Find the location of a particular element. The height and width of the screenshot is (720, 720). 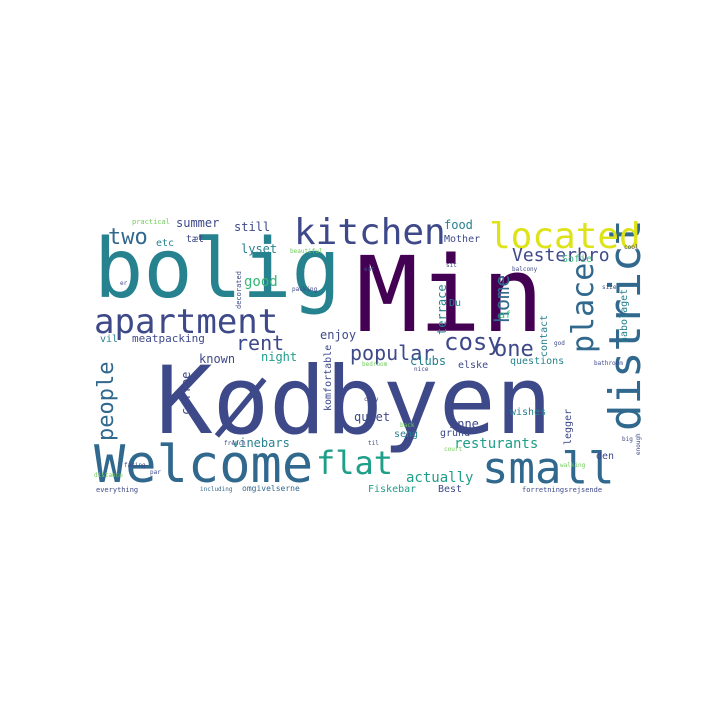

word-popular: popular is located at coordinates (392, 353).